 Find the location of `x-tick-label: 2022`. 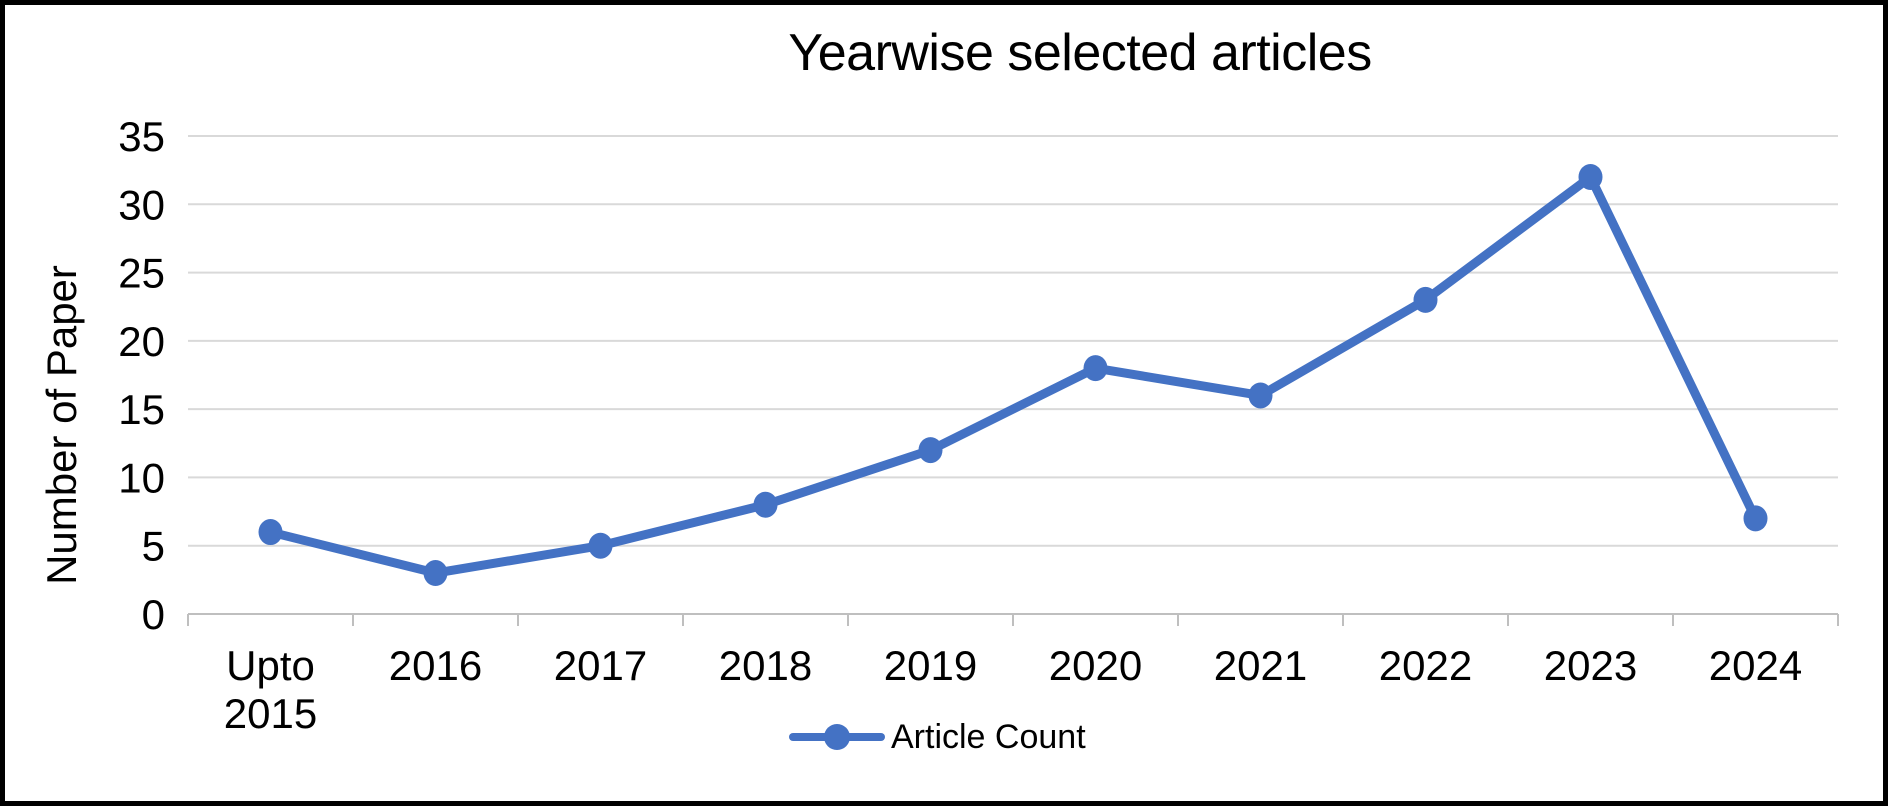

x-tick-label: 2022 is located at coordinates (1425, 665).